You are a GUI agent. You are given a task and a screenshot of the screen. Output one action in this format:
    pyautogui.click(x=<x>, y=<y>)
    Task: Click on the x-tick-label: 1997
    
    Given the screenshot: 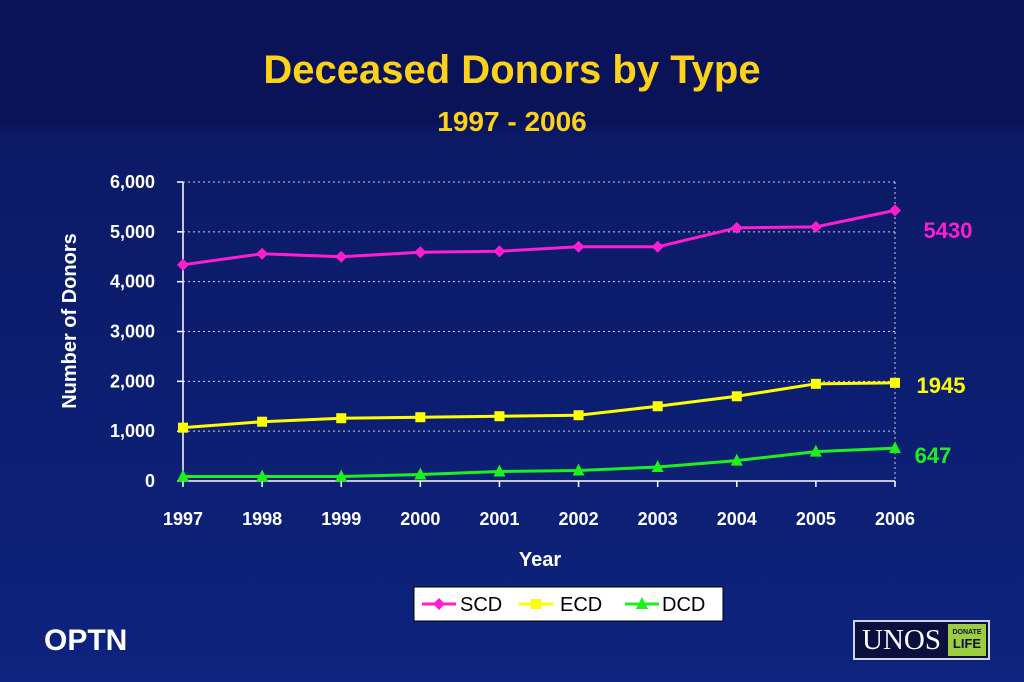 What is the action you would take?
    pyautogui.click(x=183, y=519)
    